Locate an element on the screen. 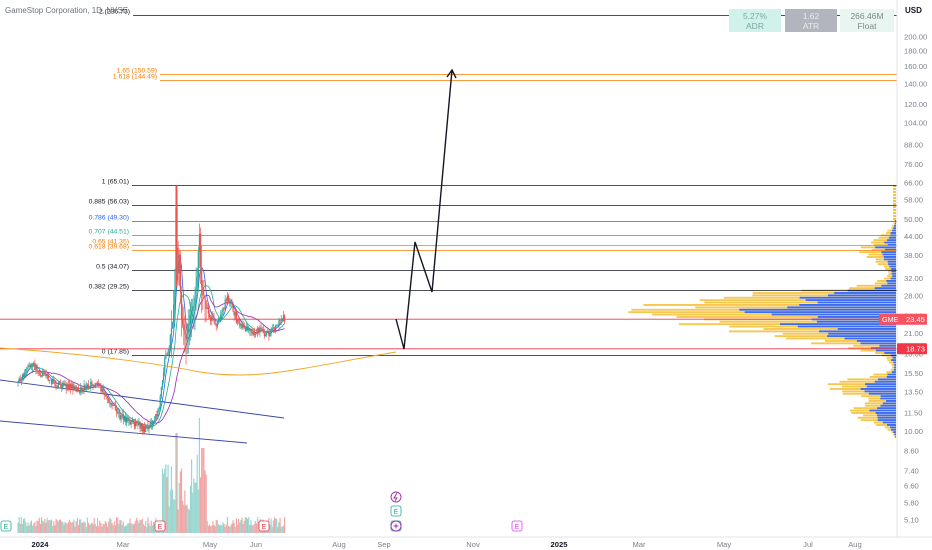 The width and height of the screenshot is (932, 550). plus-icon-glyph is located at coordinates (396, 526).